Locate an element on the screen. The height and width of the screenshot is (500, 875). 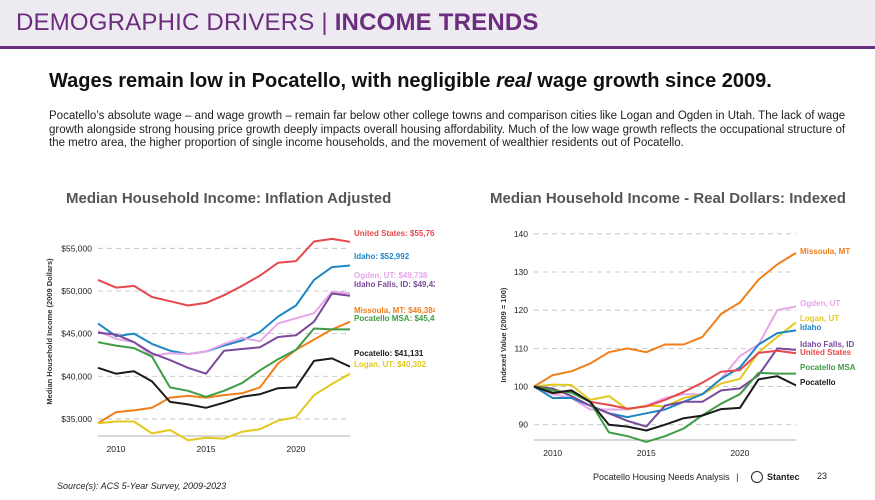
stantec-logo-icon is located at coordinates (756, 477).